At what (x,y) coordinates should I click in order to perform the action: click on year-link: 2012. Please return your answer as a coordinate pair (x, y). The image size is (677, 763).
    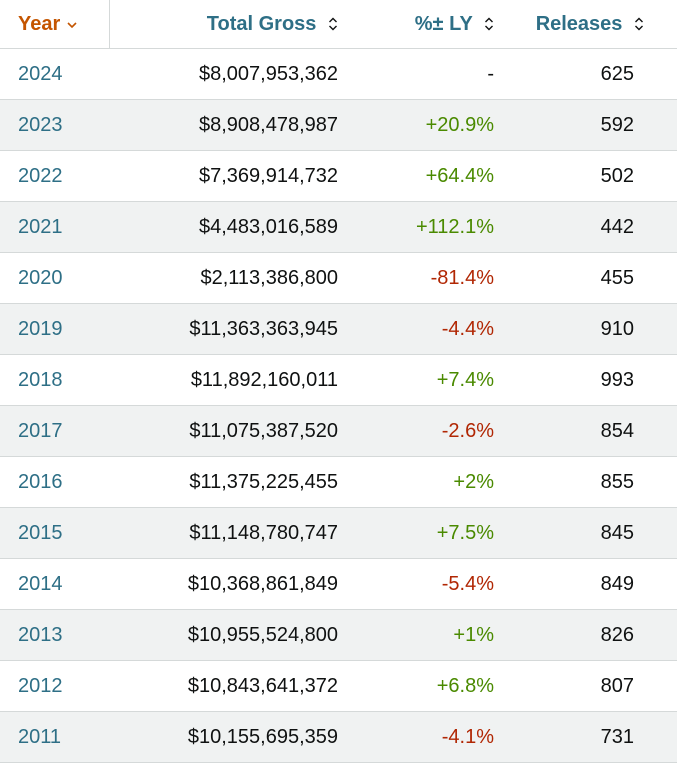
    Looking at the image, I should click on (40, 685).